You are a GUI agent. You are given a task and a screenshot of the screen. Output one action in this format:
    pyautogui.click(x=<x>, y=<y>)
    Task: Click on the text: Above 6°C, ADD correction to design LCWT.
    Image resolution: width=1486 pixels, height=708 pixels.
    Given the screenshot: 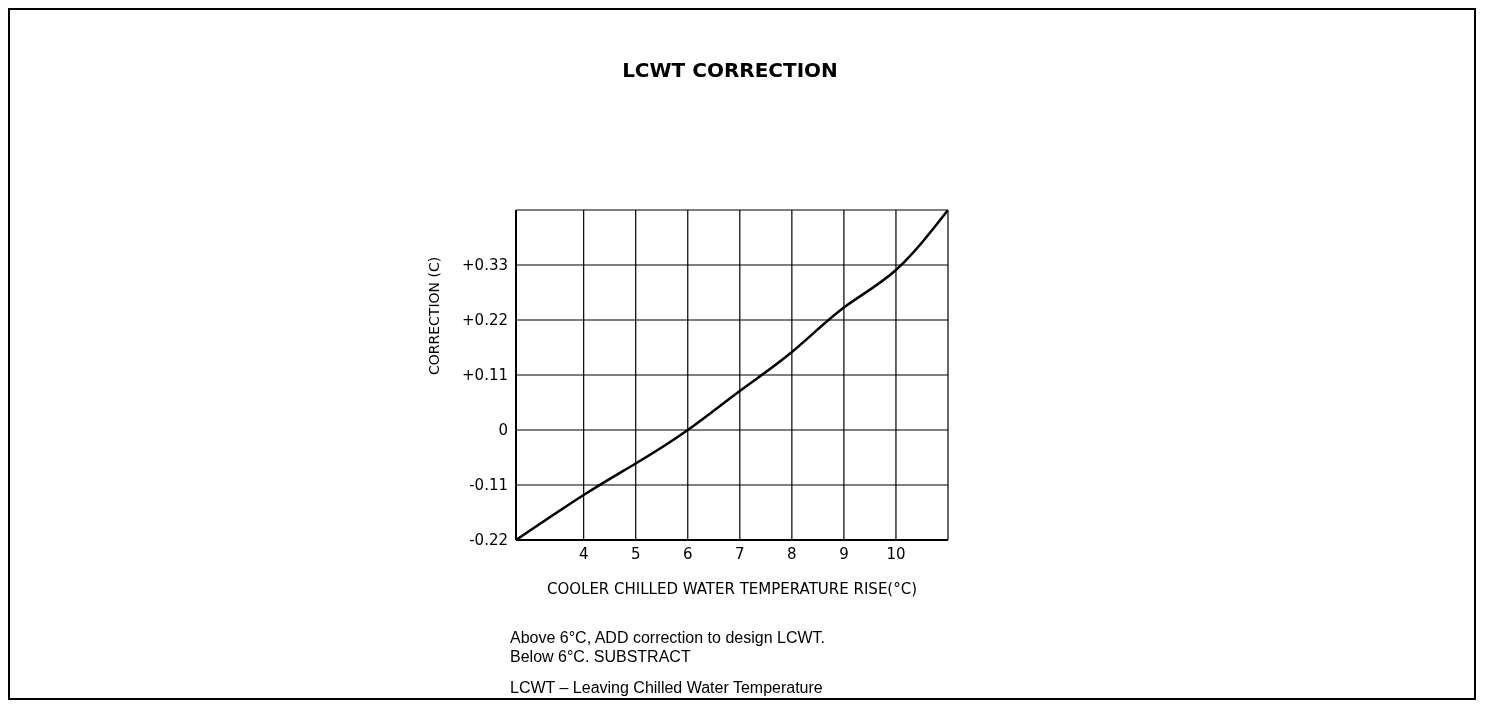 What is the action you would take?
    pyautogui.click(x=667, y=637)
    